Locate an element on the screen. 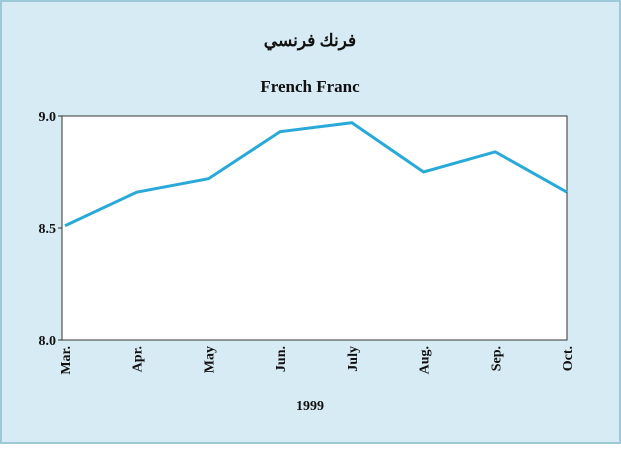 The height and width of the screenshot is (449, 621). y-tick-label: 8.0 is located at coordinates (48, 341).